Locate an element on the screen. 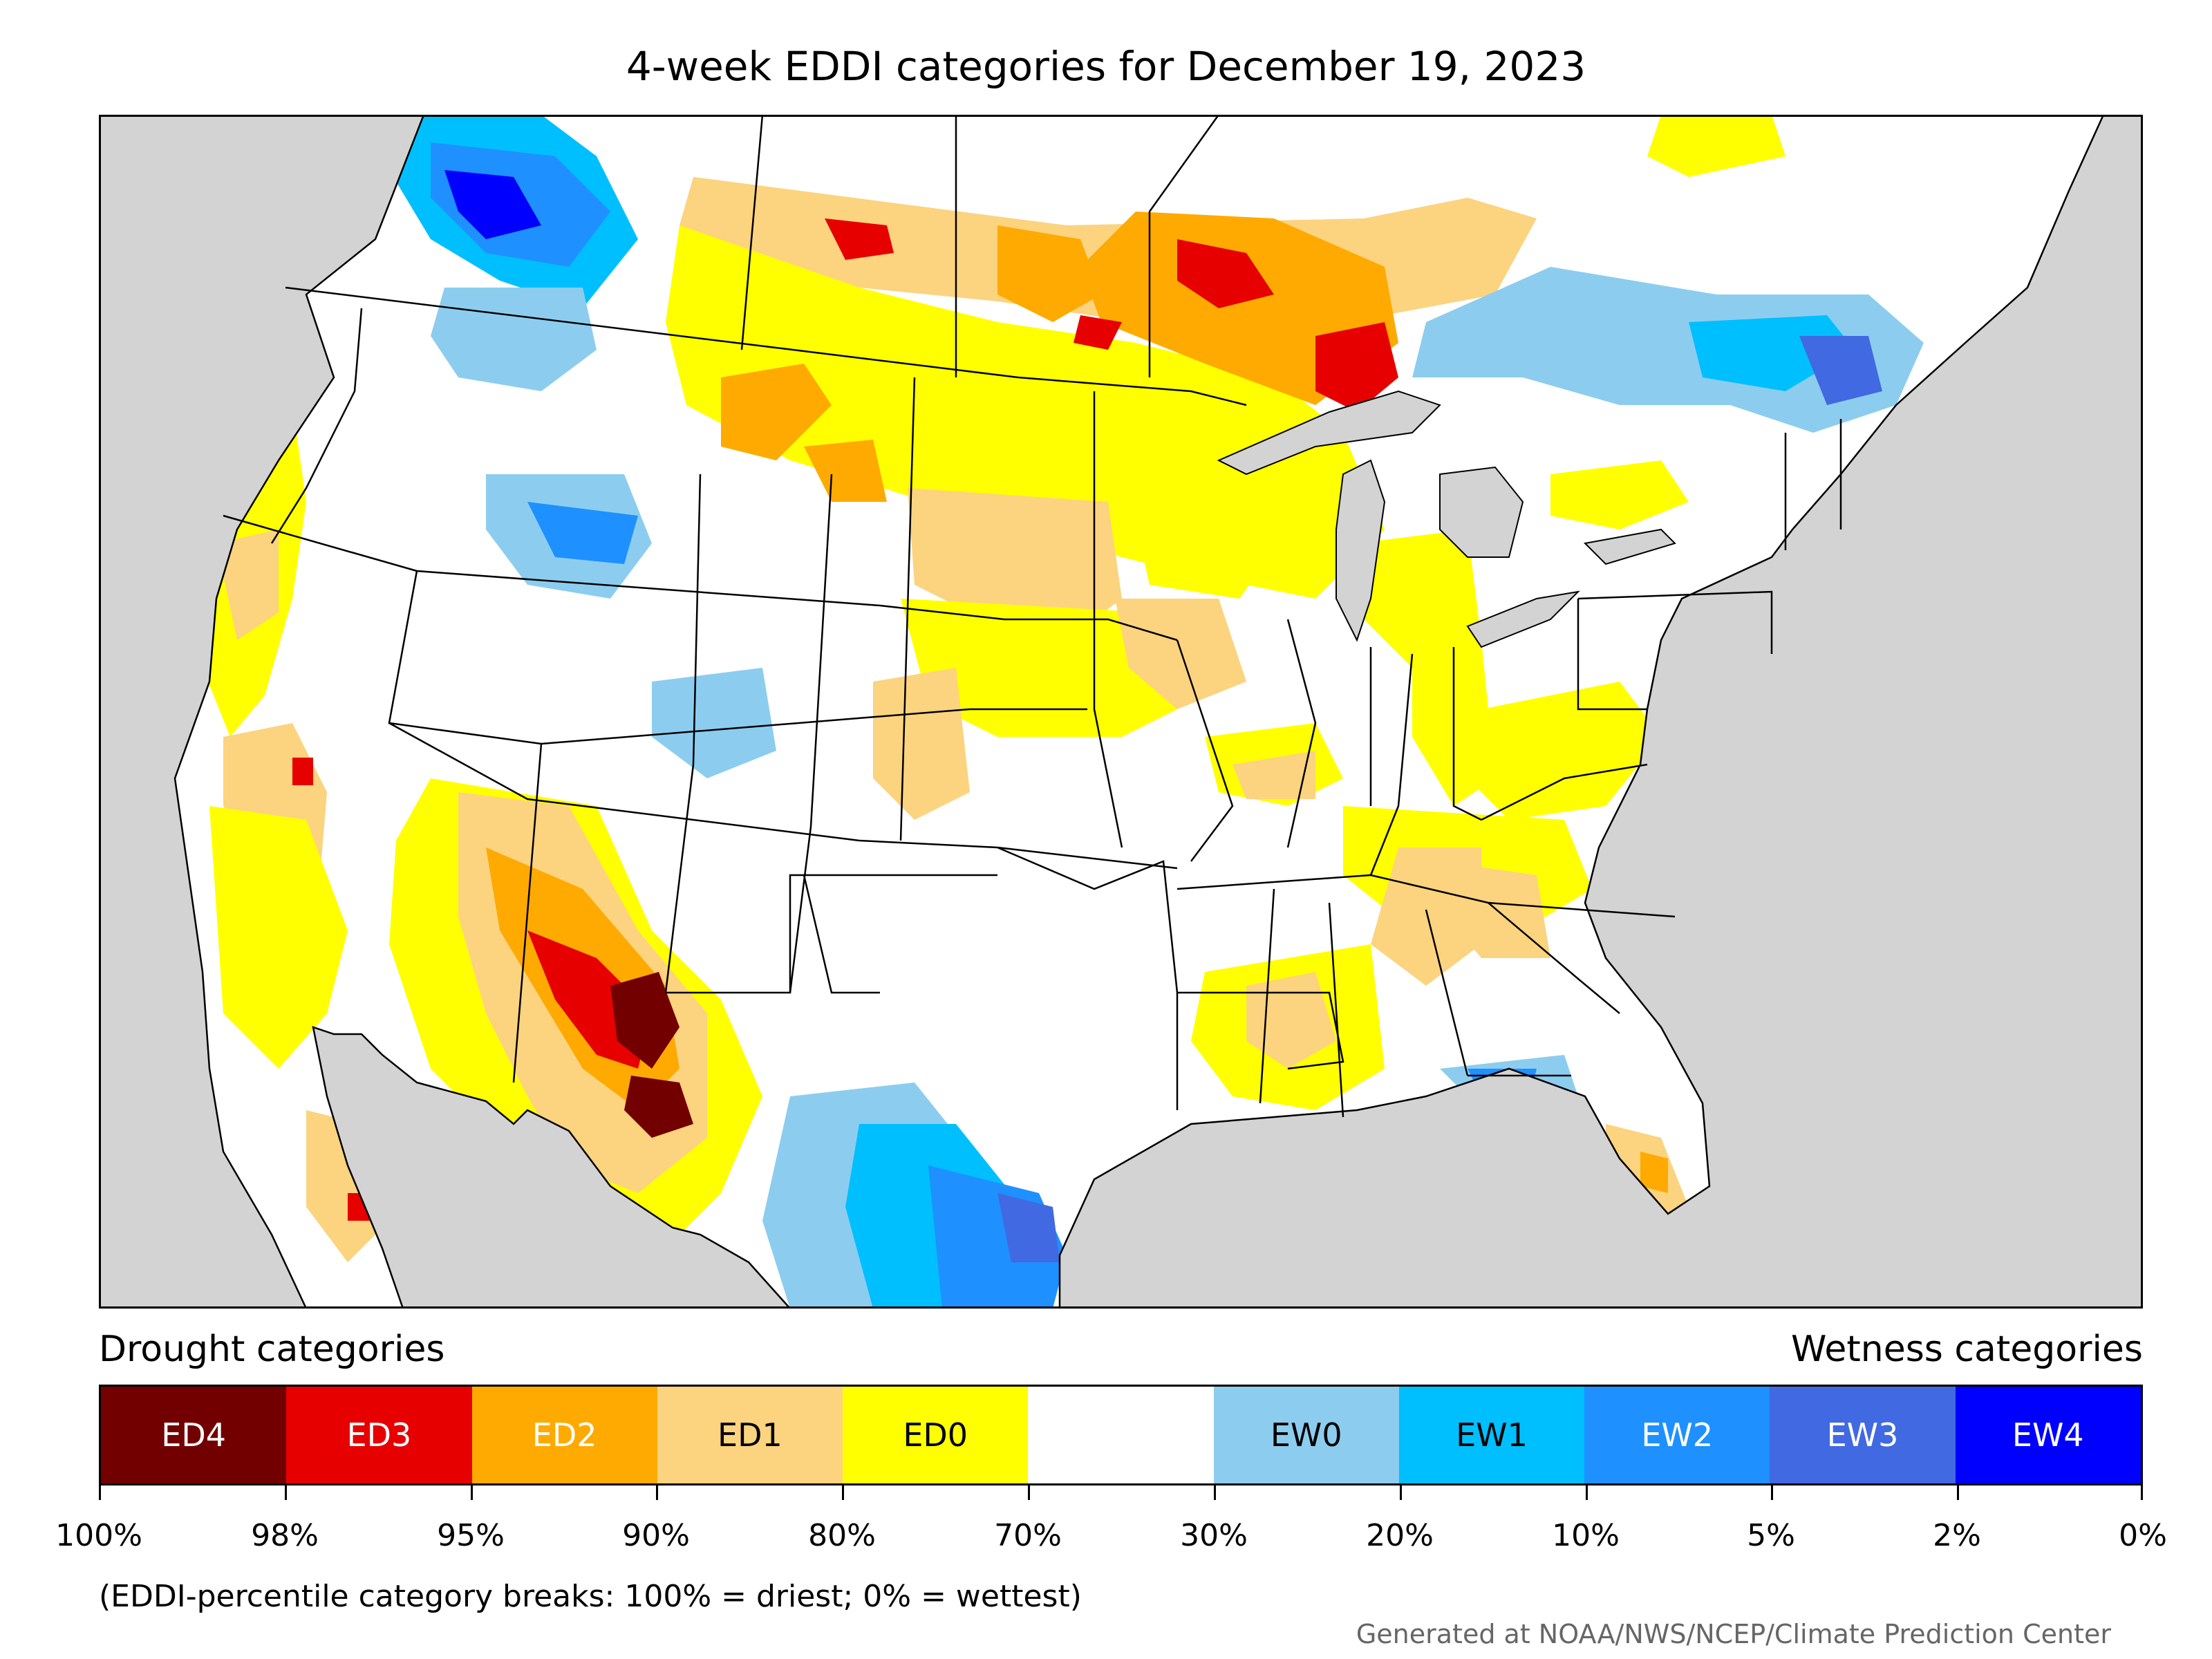 The width and height of the screenshot is (2212, 1659). legend-cell-ew2: EW2 is located at coordinates (1677, 1435).